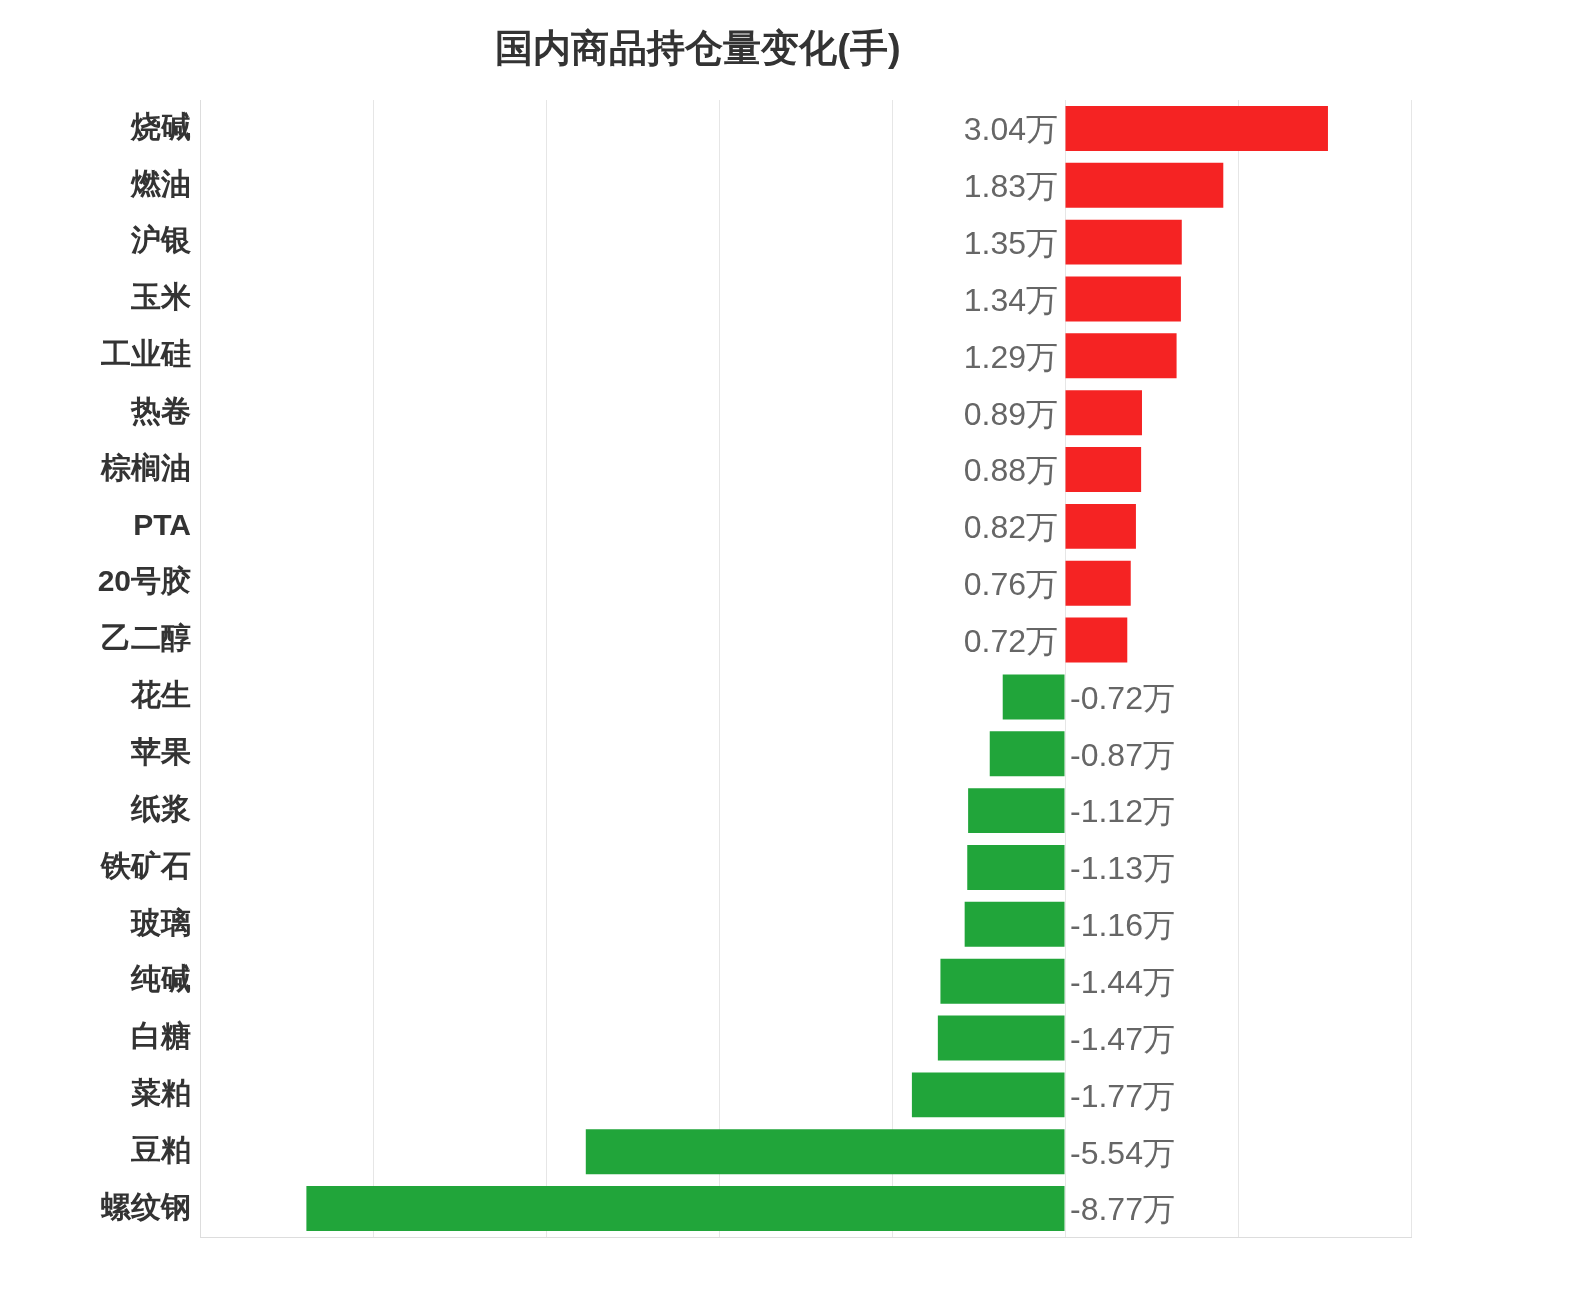  What do you see at coordinates (162, 524) in the screenshot?
I see `y-tick-label: PTA` at bounding box center [162, 524].